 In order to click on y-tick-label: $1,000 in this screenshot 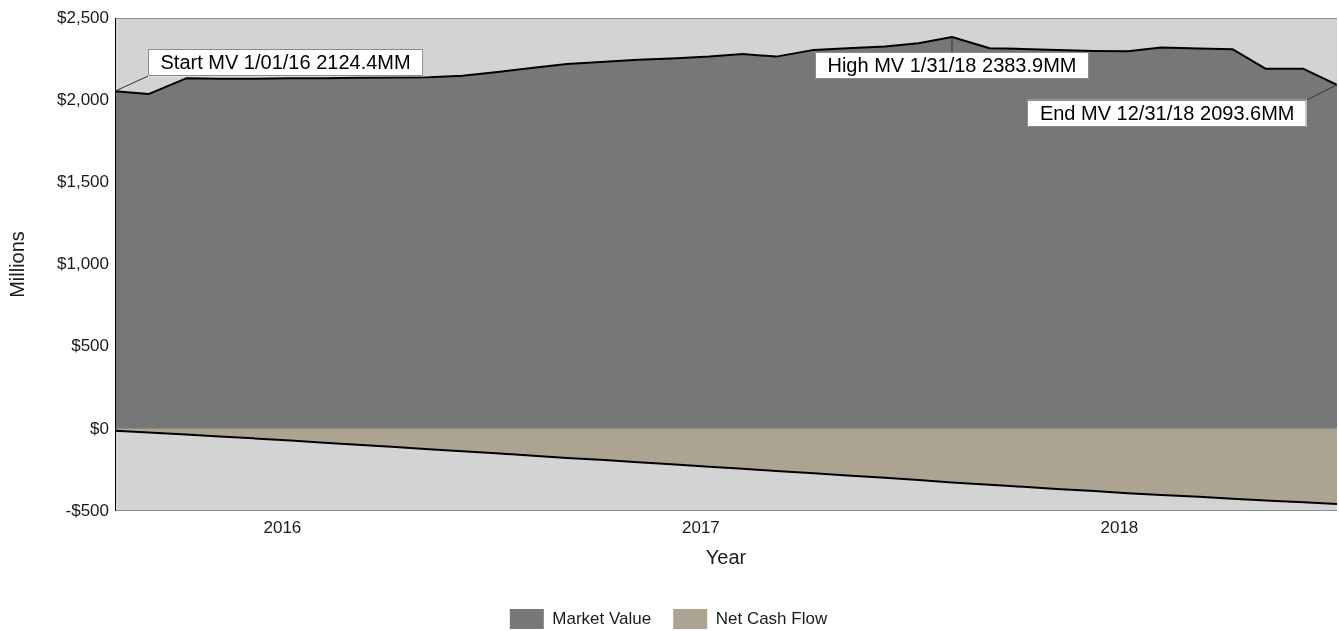, I will do `click(83, 264)`.